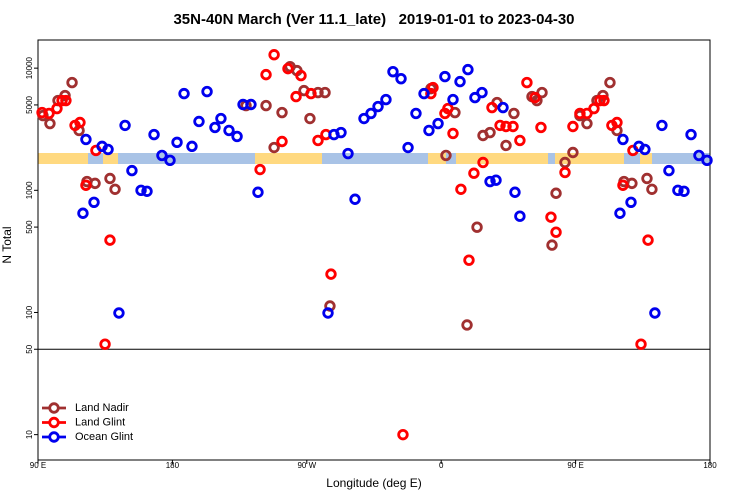 The image size is (750, 500). Describe the element at coordinates (102, 408) in the screenshot. I see `legend-label: Land Nadir` at that location.